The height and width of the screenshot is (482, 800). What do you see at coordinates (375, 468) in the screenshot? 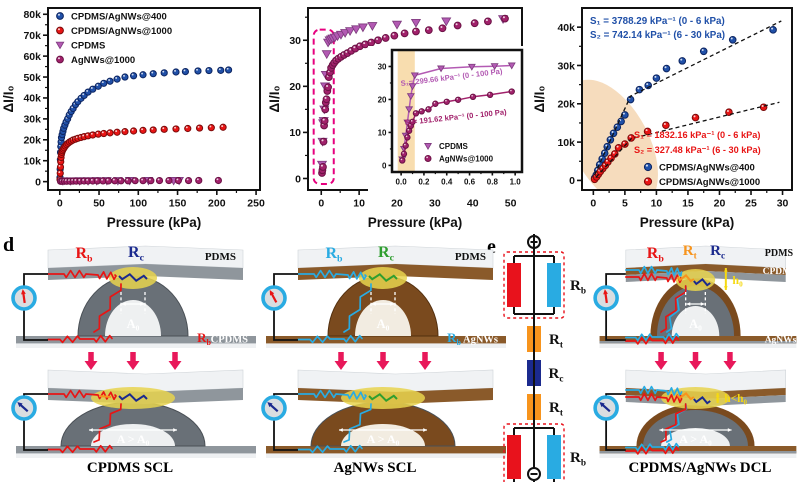
I see `caption-agnws-scl: AgNWs SCL` at bounding box center [375, 468].